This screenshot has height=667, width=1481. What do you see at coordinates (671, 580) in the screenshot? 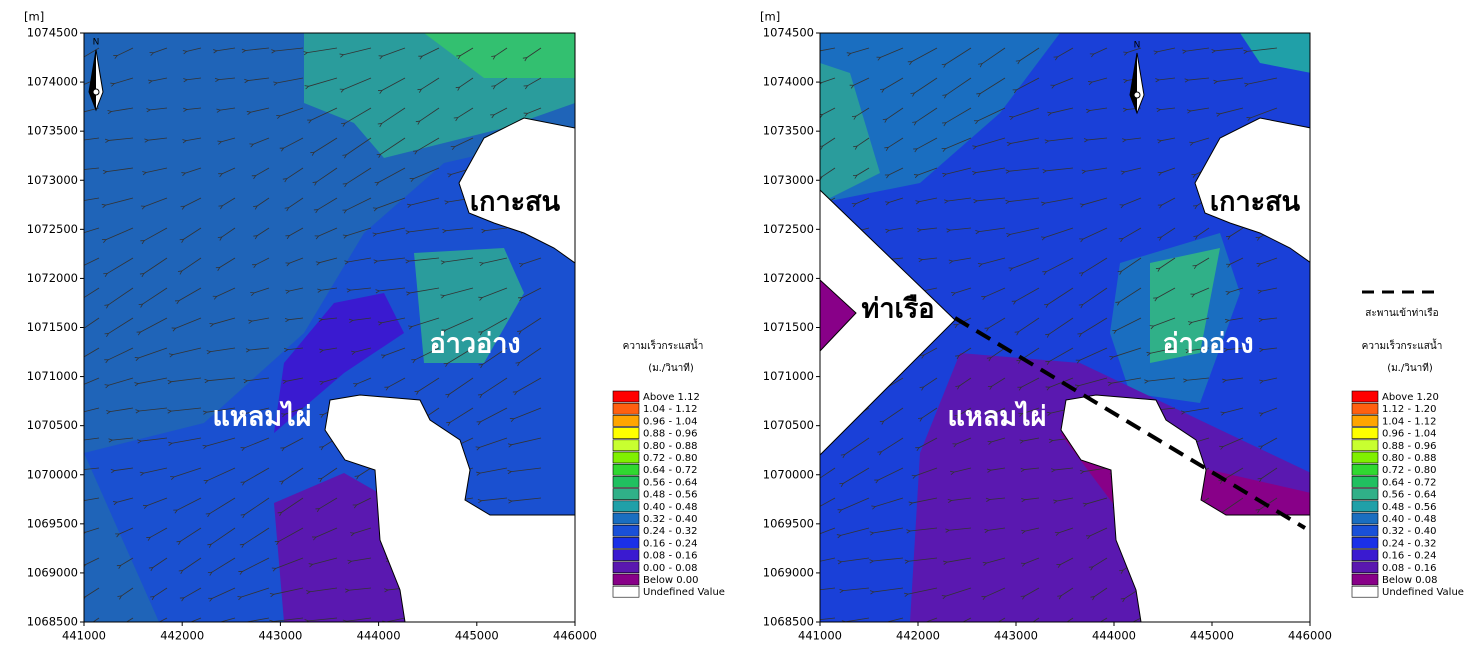
I see `legend-label: Below 0.00` at bounding box center [671, 580].